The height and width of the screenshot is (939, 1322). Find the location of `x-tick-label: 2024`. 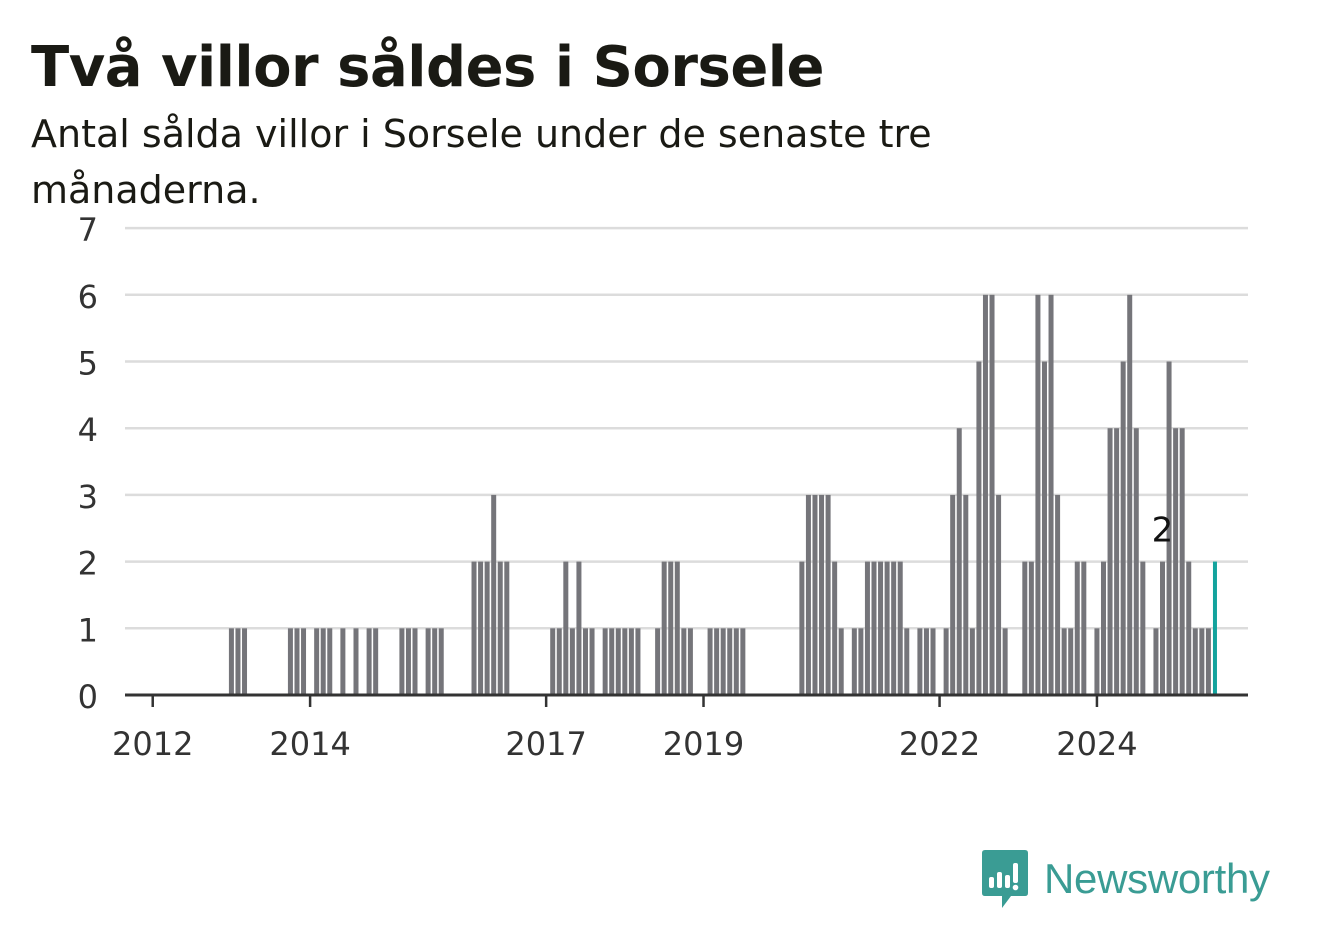

x-tick-label: 2024 is located at coordinates (1096, 744).